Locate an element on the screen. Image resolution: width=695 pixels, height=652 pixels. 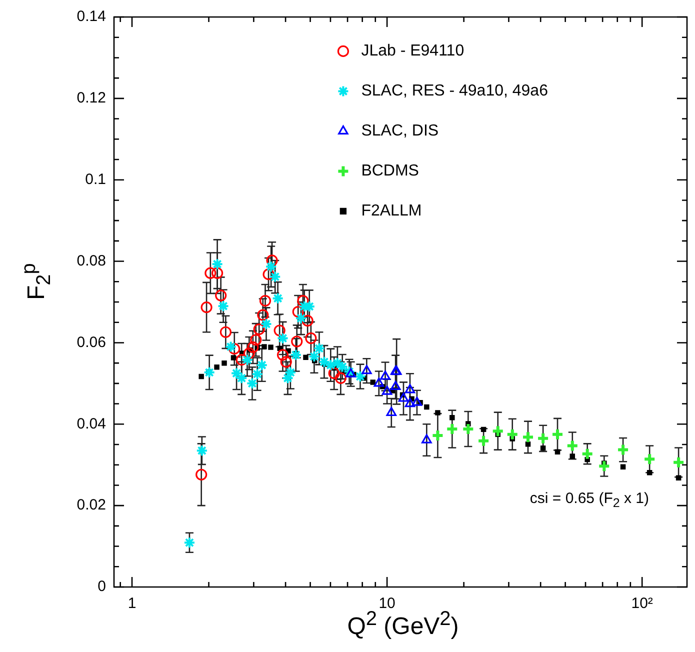
legend-label: F2ALLM is located at coordinates (391, 211).